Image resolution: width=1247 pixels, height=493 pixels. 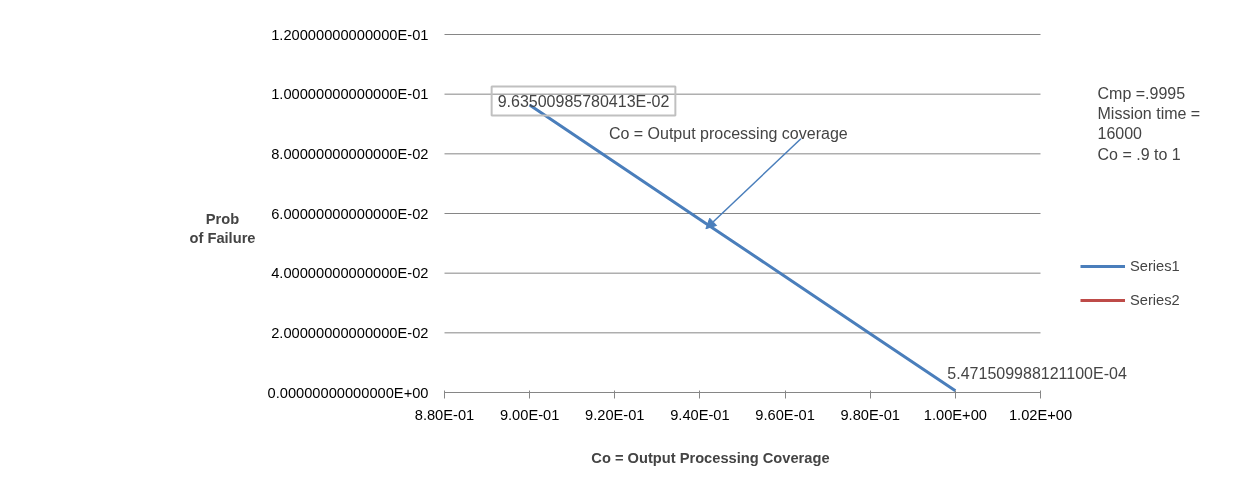 I want to click on y-axis-title: Prob of Failure, so click(x=222, y=228).